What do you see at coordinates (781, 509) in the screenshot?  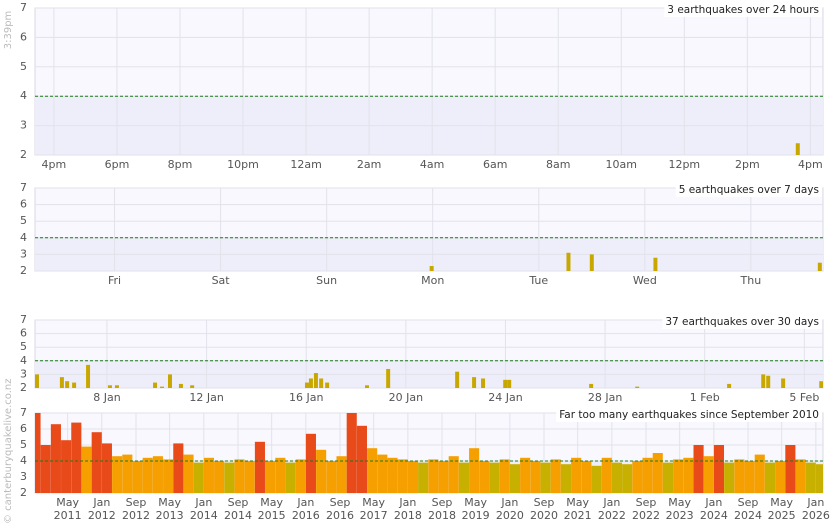 I see `x-tick-label: May 2025` at bounding box center [781, 509].